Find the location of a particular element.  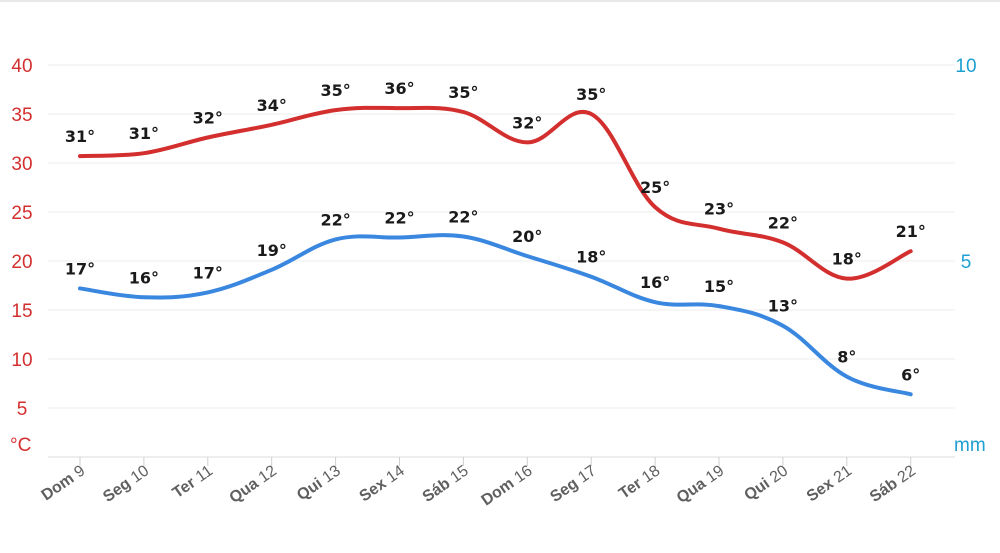

x-tick-label: Sáb 22 is located at coordinates (893, 484).